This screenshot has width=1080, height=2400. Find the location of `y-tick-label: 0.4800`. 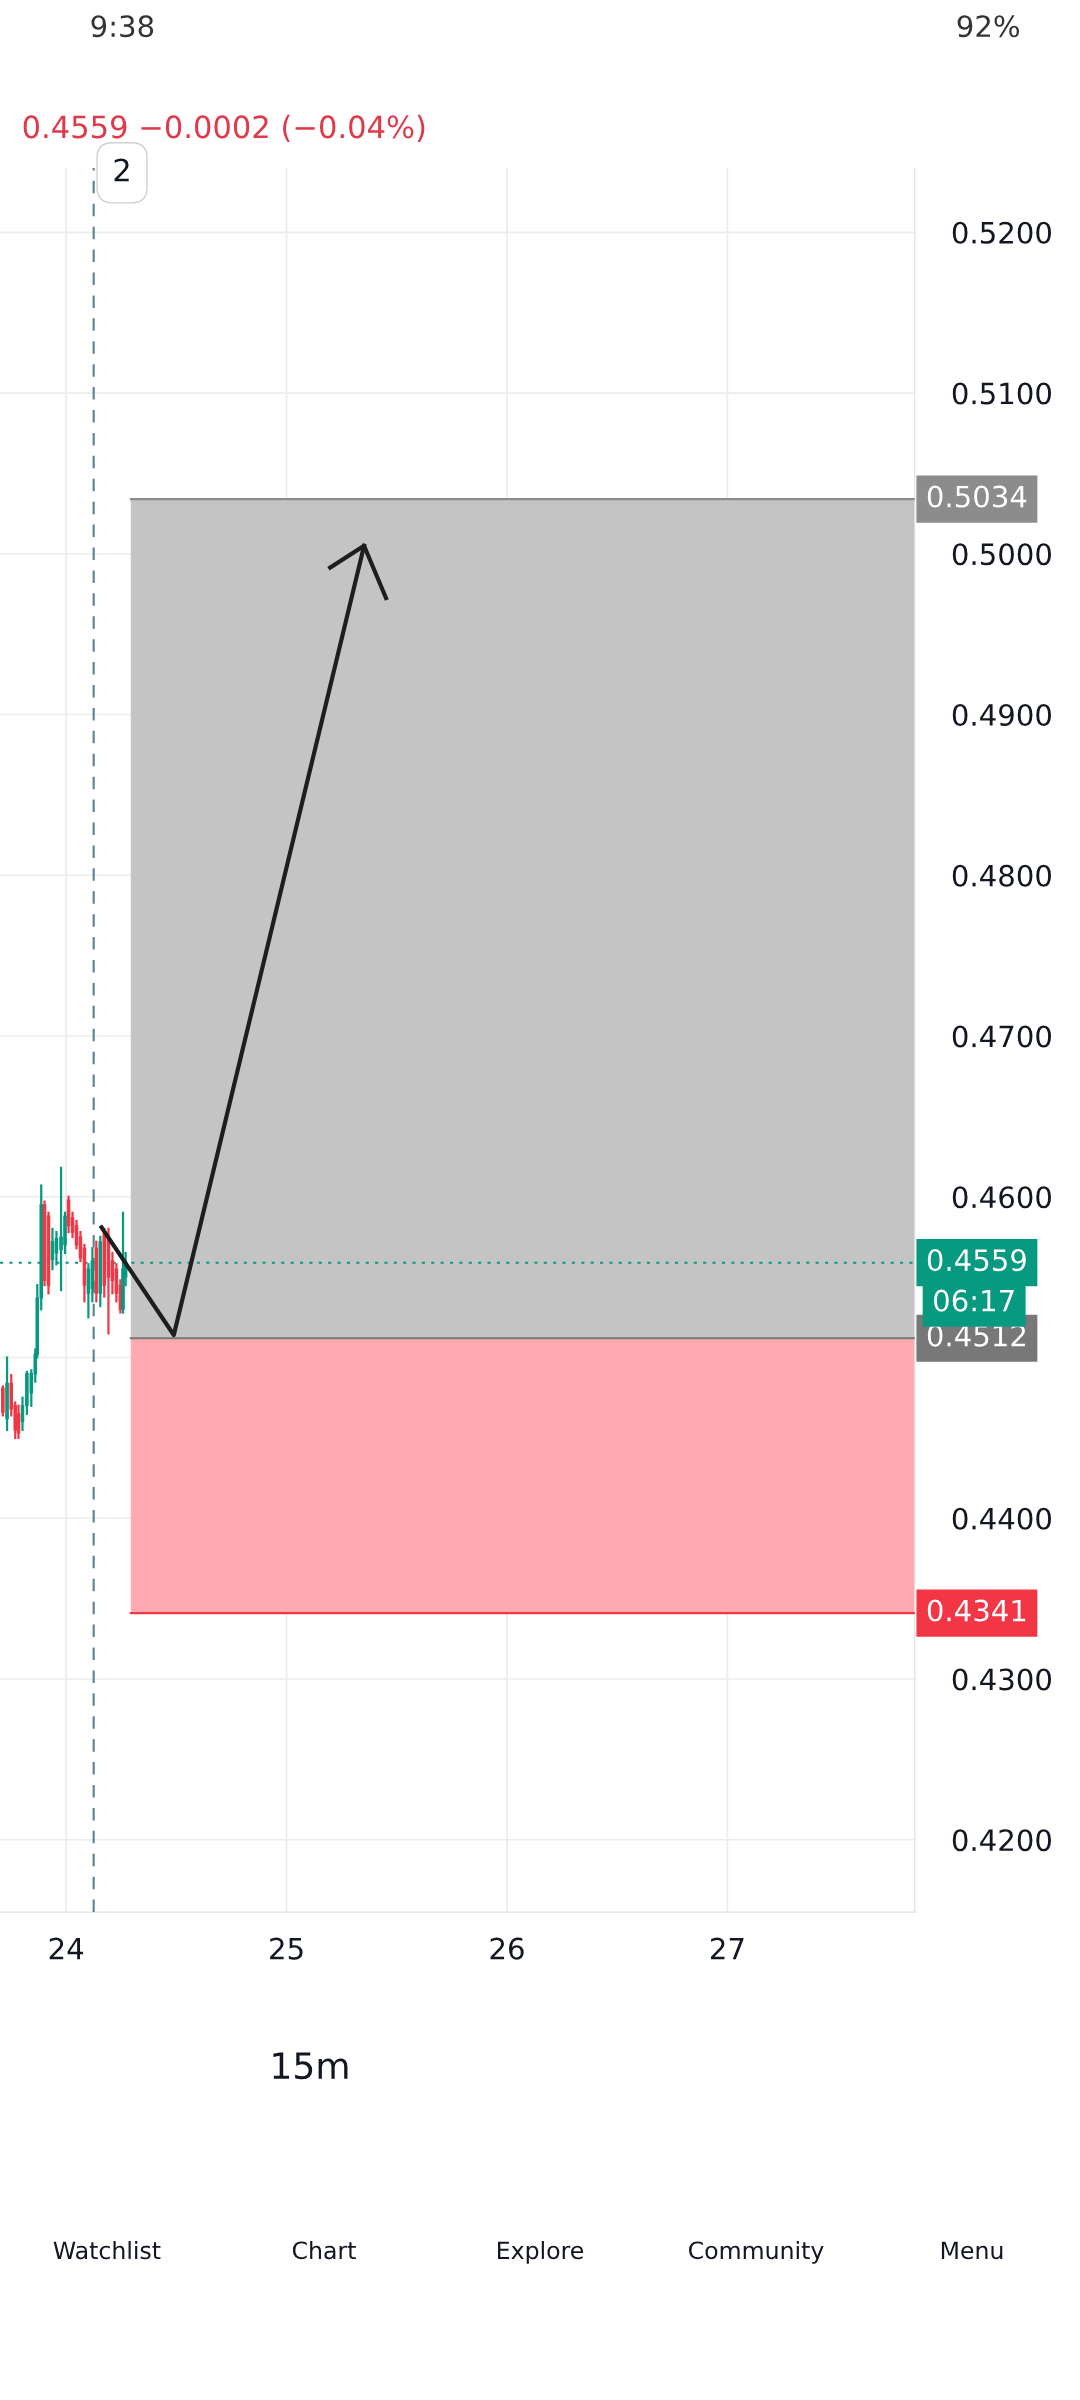

y-tick-label: 0.4800 is located at coordinates (1001, 875).